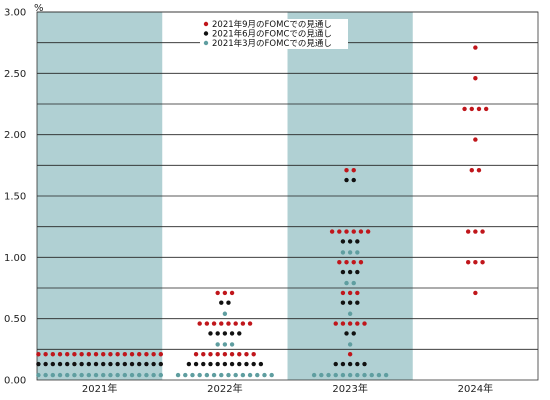 Image resolution: width=550 pixels, height=400 pixels. What do you see at coordinates (15, 13) in the screenshot?
I see `y-tick-label: 3.00` at bounding box center [15, 13].